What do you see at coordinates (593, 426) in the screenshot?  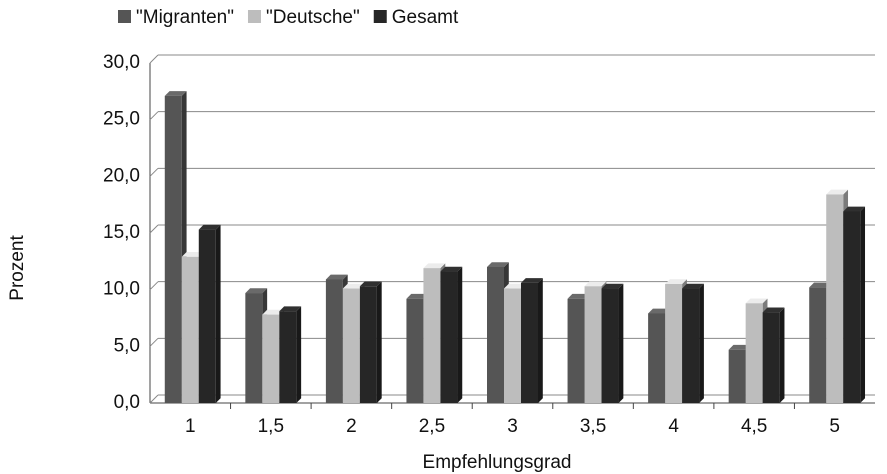 I see `x-tick-label: 3,5` at bounding box center [593, 426].